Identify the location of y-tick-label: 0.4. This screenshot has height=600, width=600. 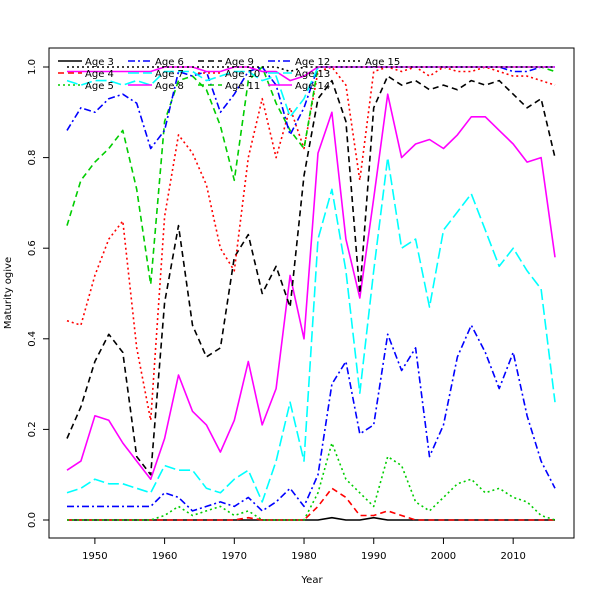
(32, 339).